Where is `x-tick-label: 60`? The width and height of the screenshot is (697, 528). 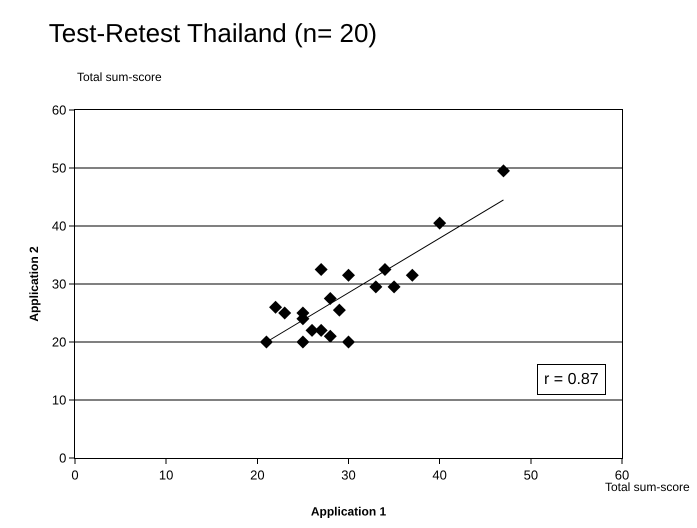 x-tick-label: 60 is located at coordinates (622, 475).